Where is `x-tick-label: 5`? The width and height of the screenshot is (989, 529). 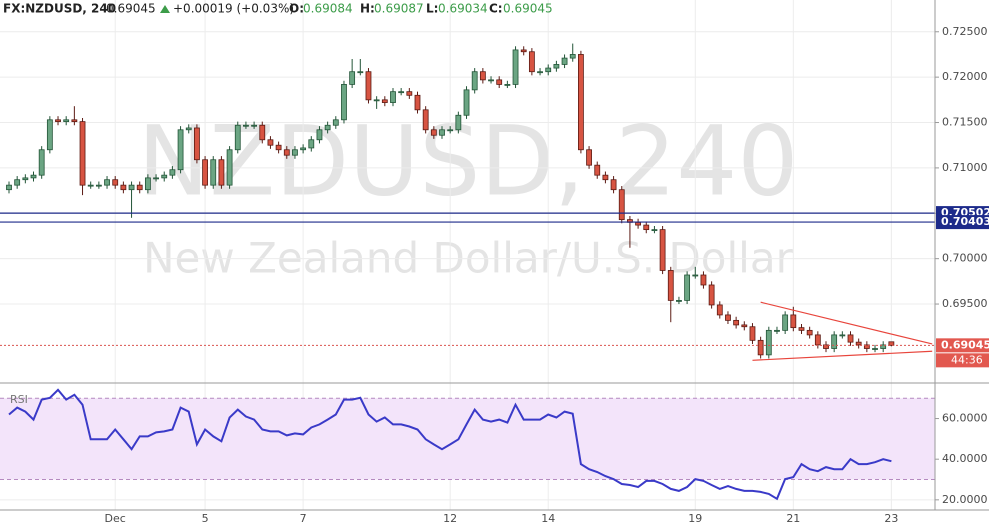
x-tick-label: 5 is located at coordinates (205, 518).